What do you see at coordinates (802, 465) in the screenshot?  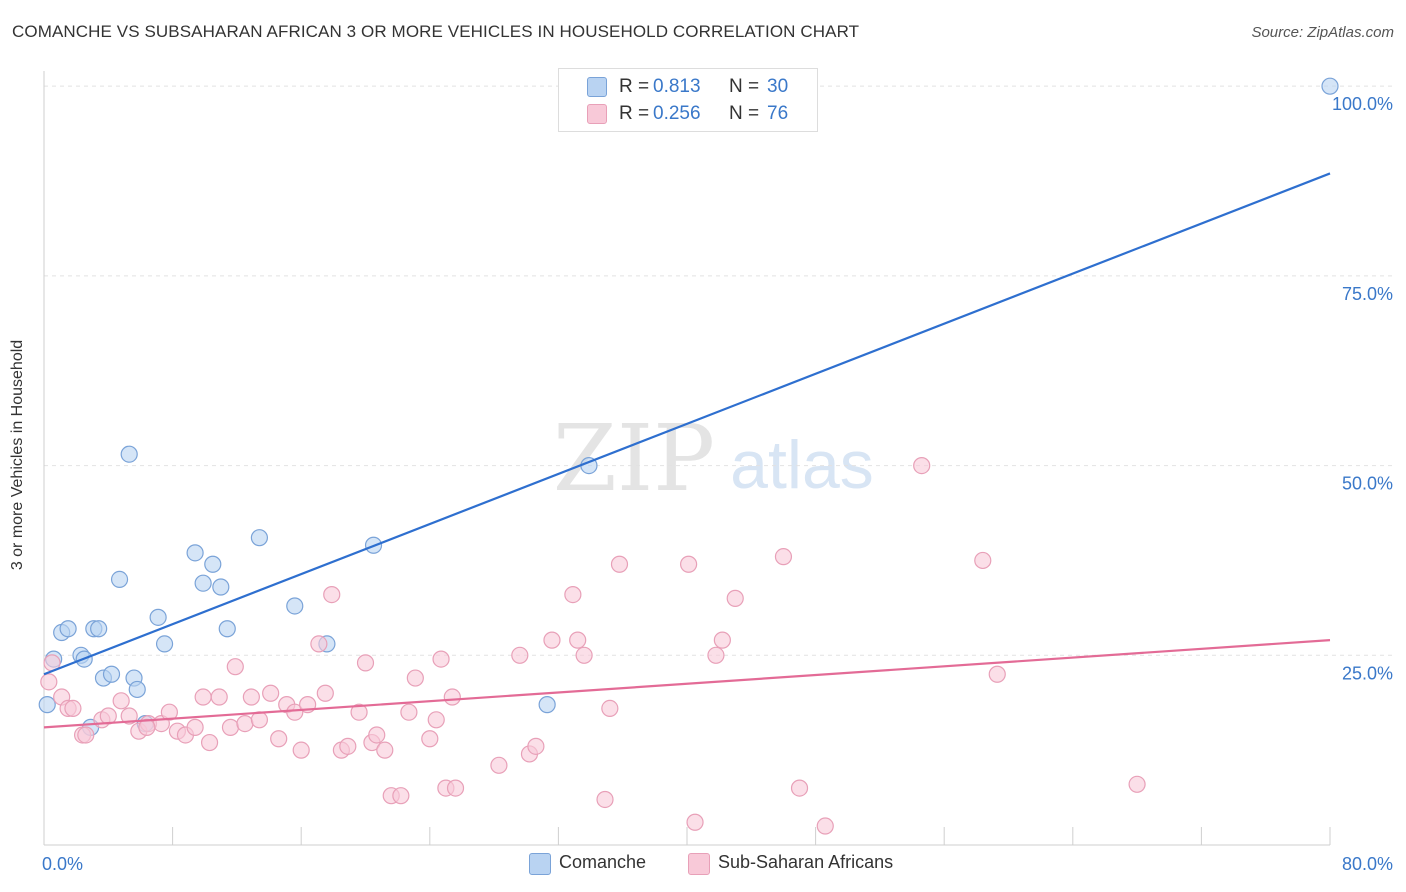 I see `watermark-atlas: atlas` at bounding box center [802, 465].